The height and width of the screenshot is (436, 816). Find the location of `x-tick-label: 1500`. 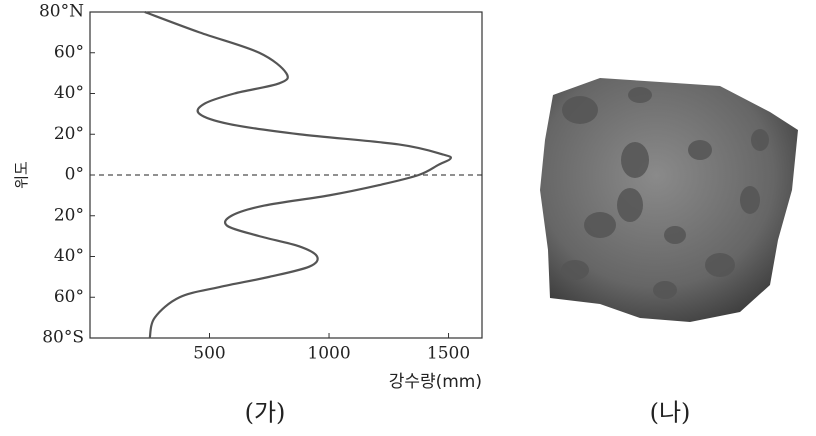

x-tick-label: 1500 is located at coordinates (448, 354).